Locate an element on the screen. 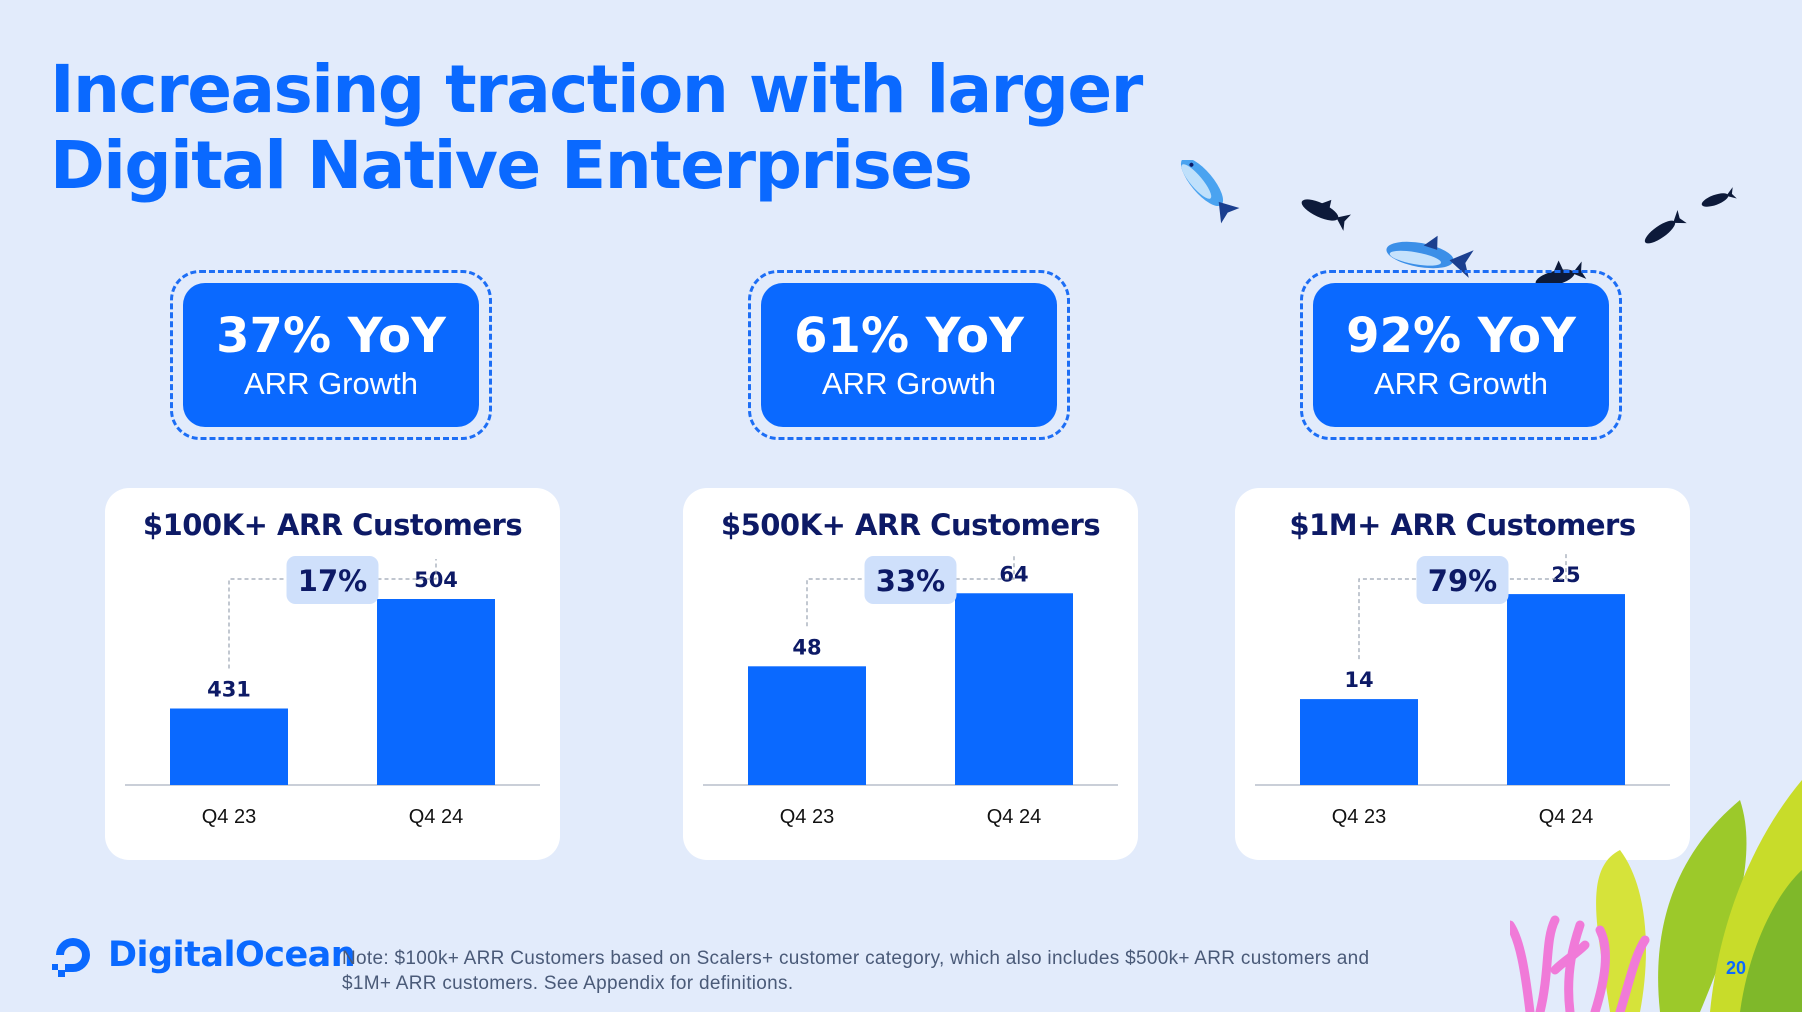 This screenshot has width=1802, height=1012. growth-label: 79% is located at coordinates (1462, 581).